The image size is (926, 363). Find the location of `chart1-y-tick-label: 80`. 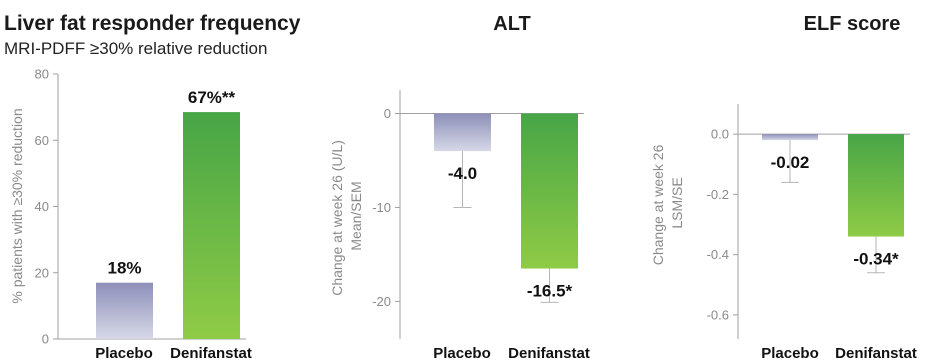

chart1-y-tick-label: 80 is located at coordinates (42, 74).